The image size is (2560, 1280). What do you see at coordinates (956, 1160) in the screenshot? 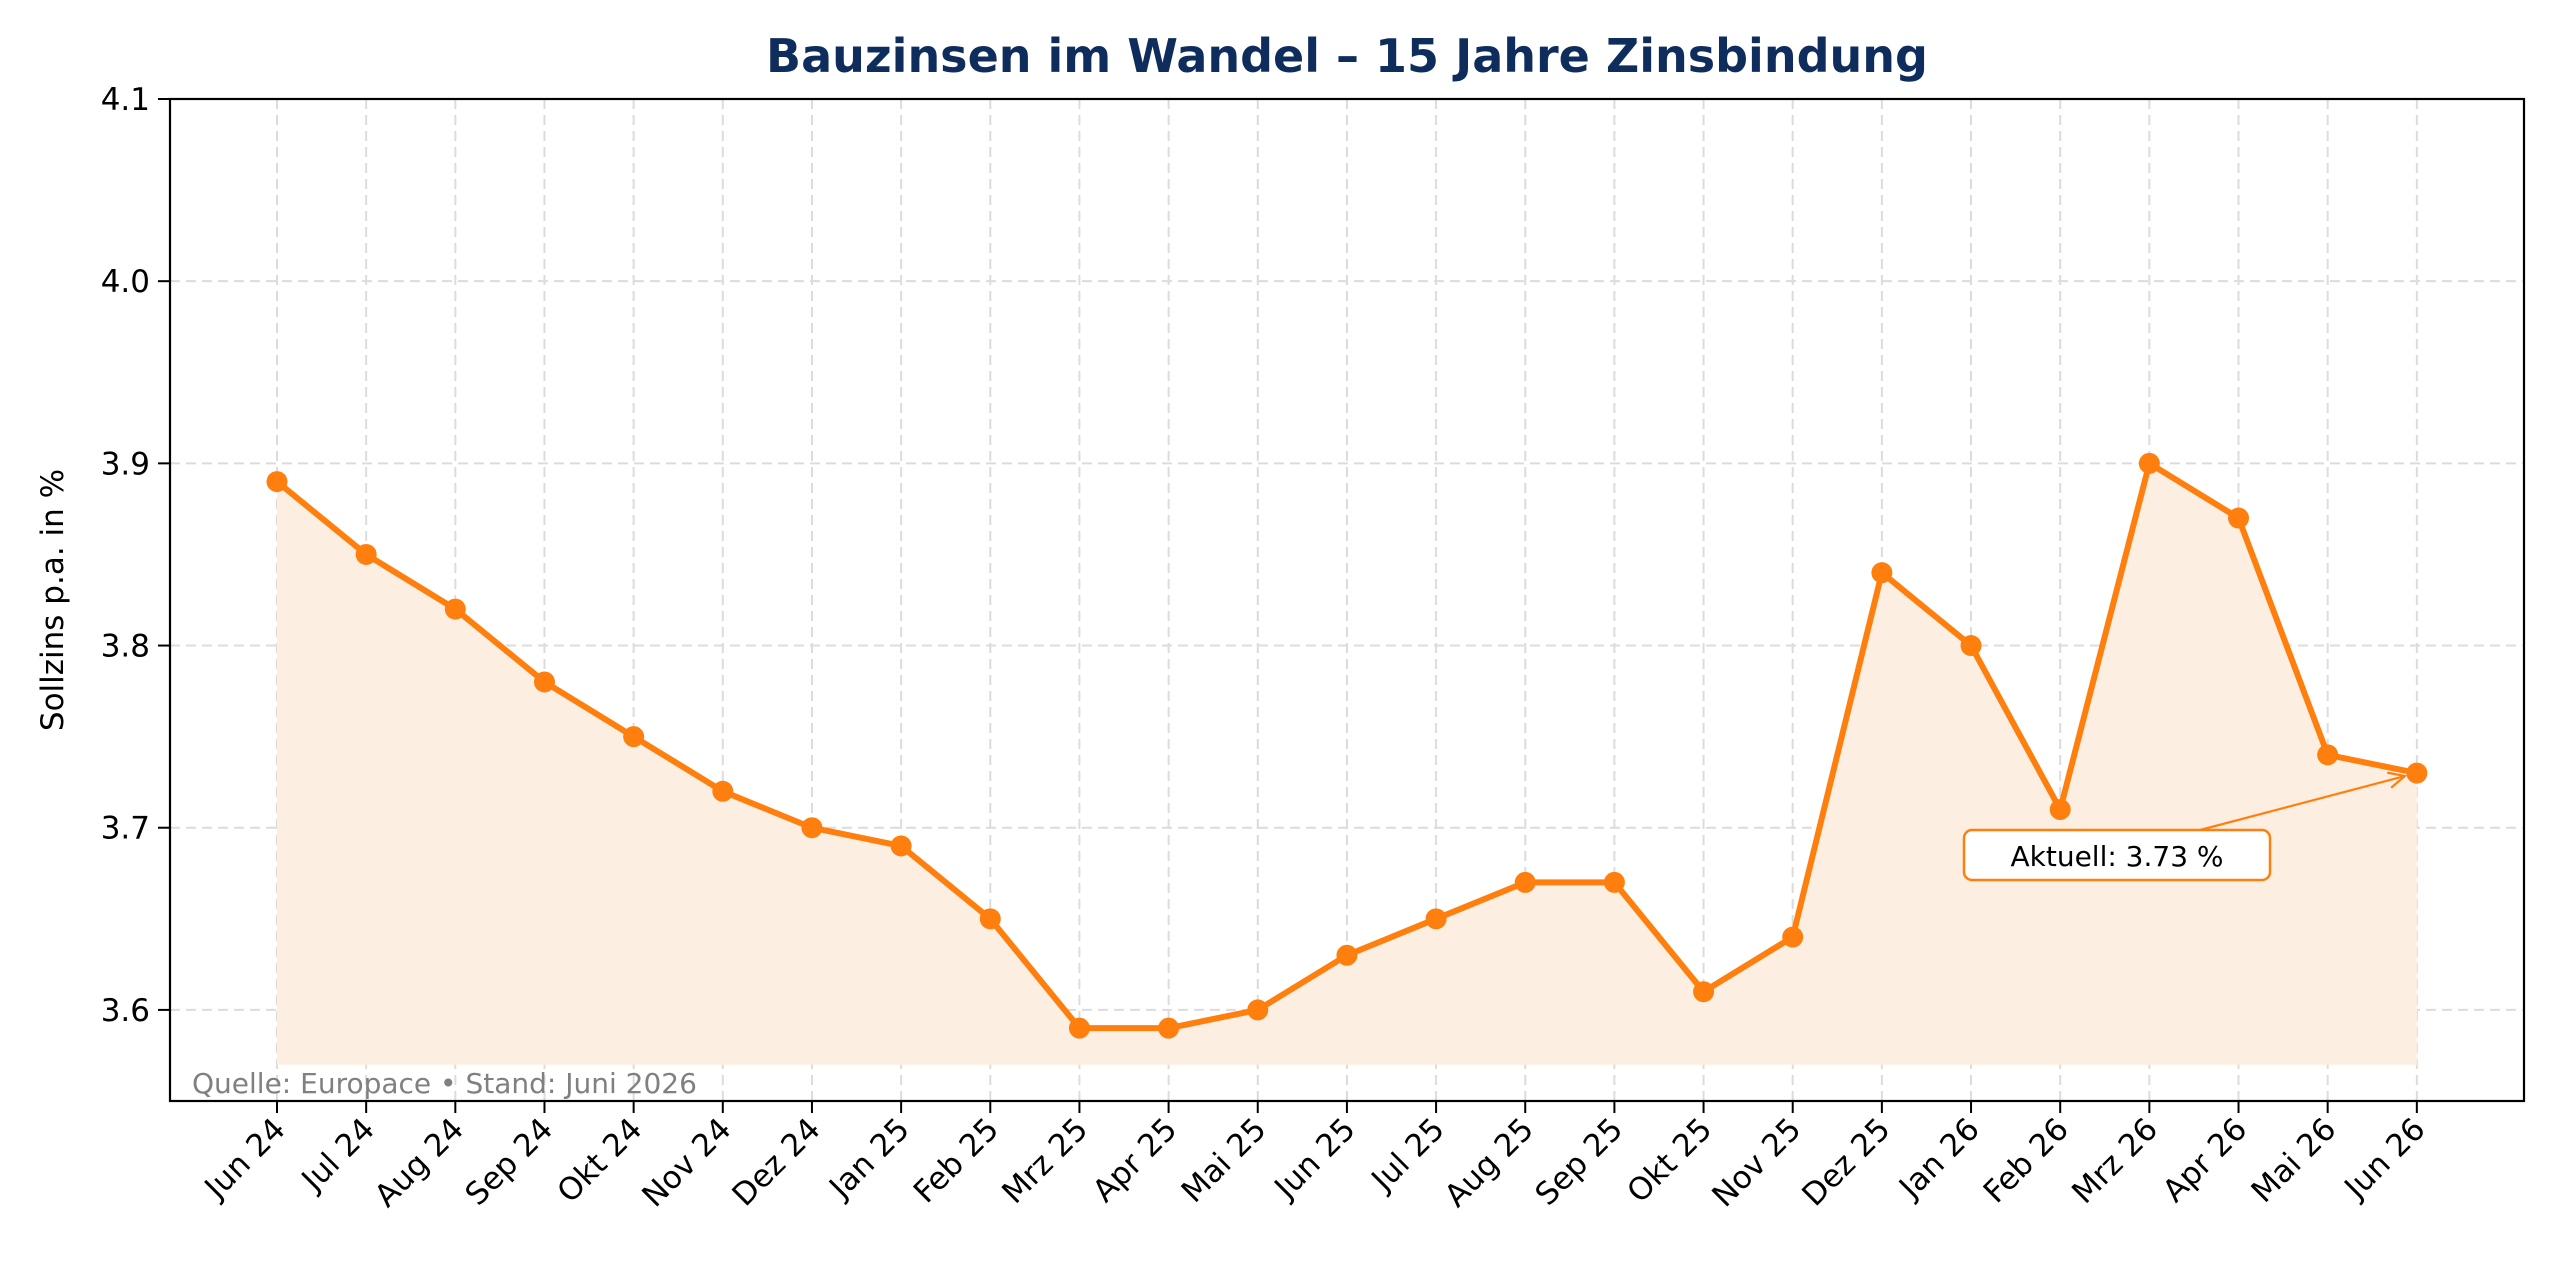
I see `x-tick-label: Feb 25` at bounding box center [956, 1160].